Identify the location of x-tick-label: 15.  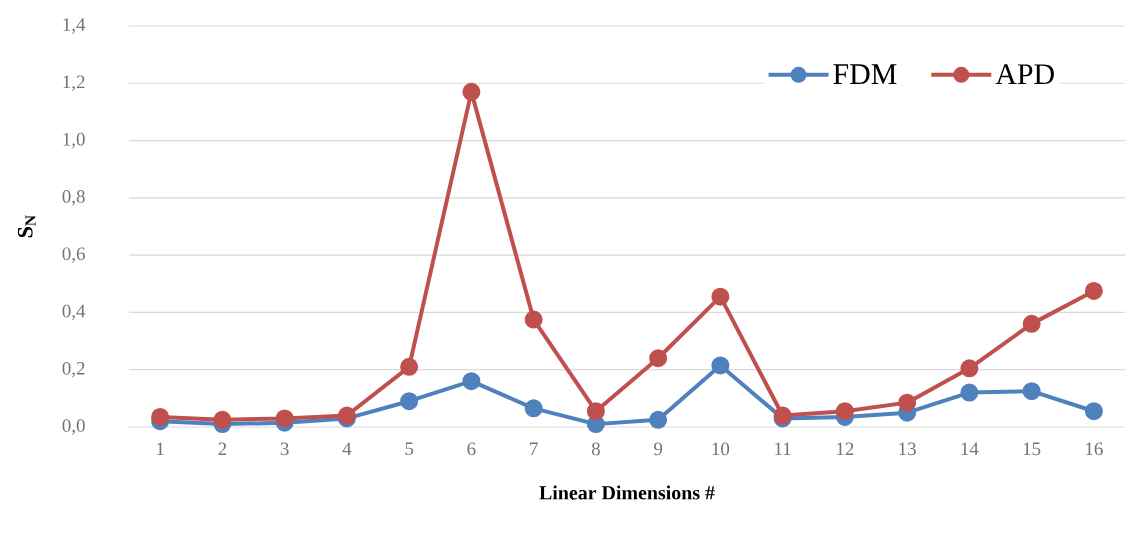
(1032, 449).